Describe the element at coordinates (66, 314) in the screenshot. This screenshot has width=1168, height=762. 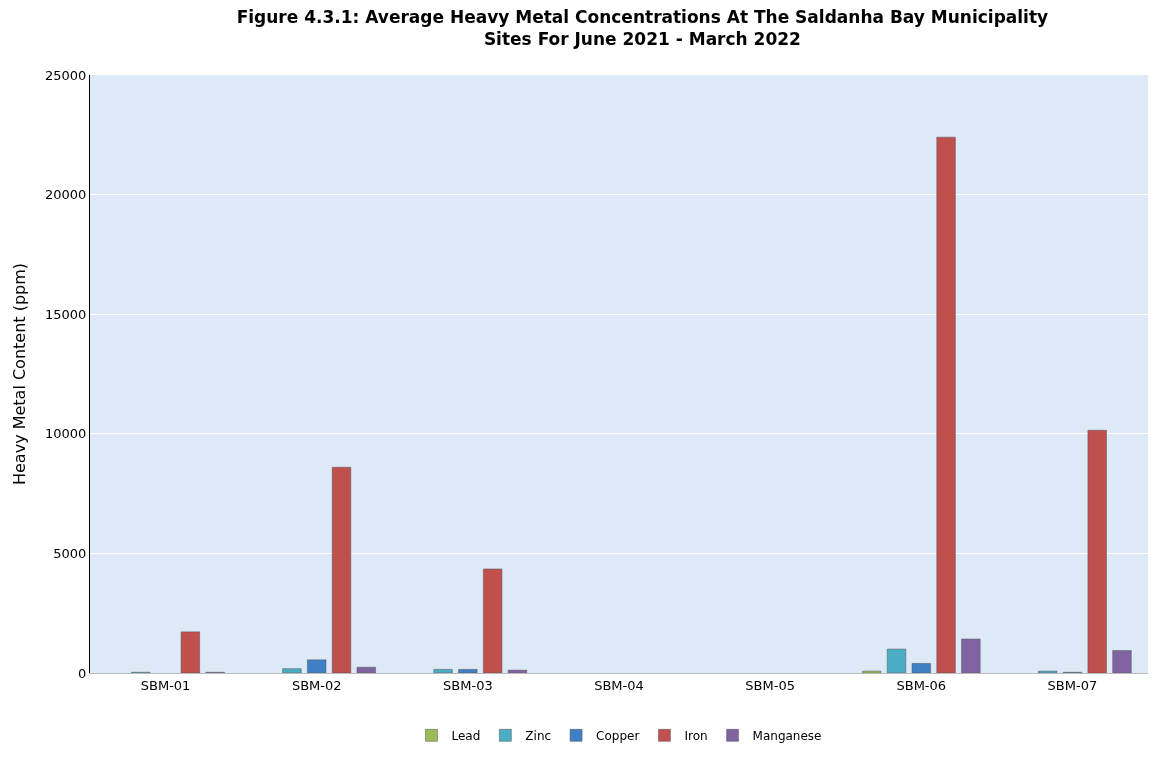
I see `y-tick-label: 15000` at that location.